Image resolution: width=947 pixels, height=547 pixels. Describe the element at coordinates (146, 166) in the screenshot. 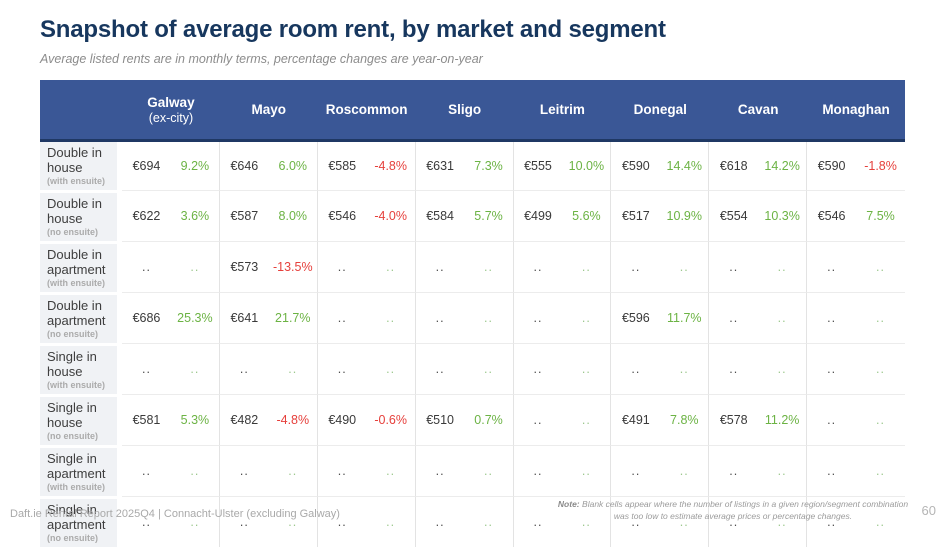

I see `rent-cell: €694` at that location.